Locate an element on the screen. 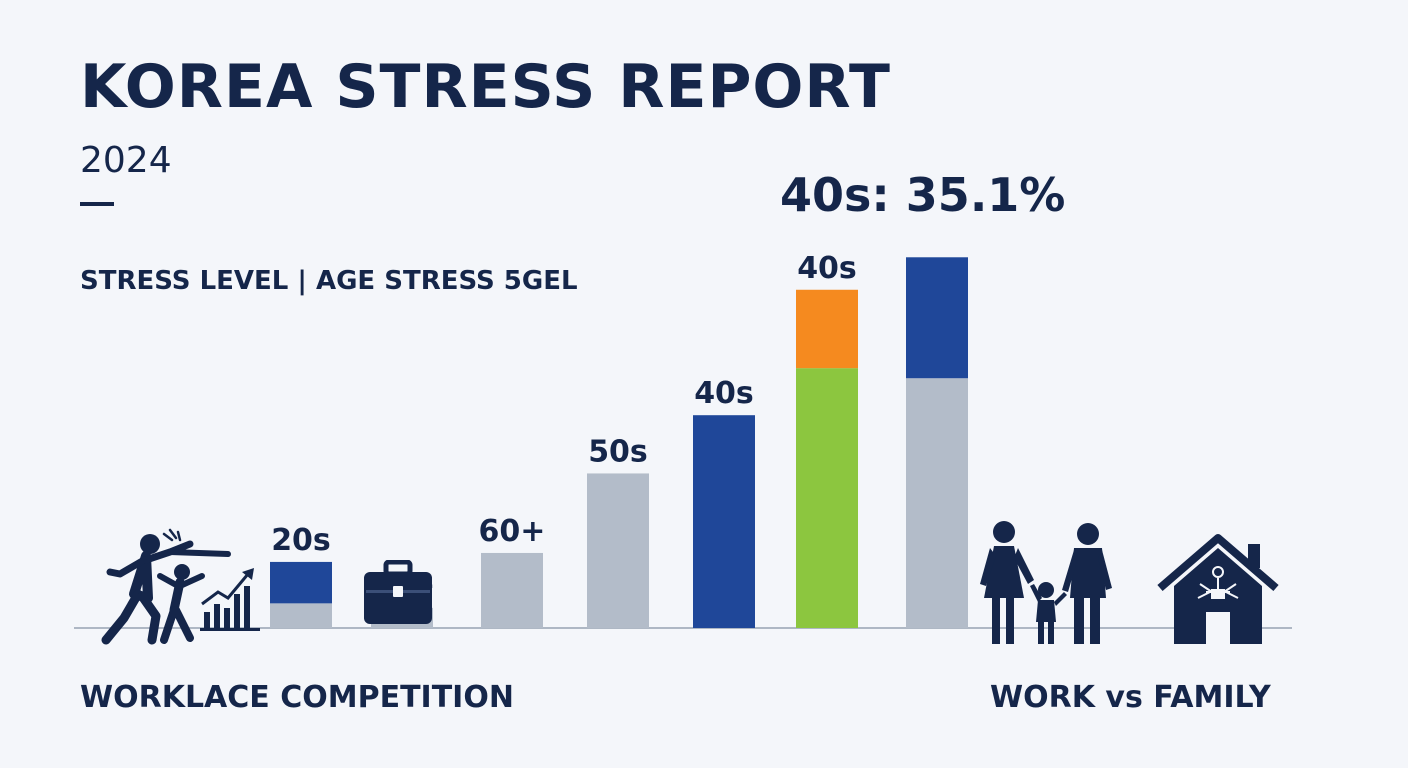 The width and height of the screenshot is (1408, 768). bar-label-4: 40s is located at coordinates (724, 393).